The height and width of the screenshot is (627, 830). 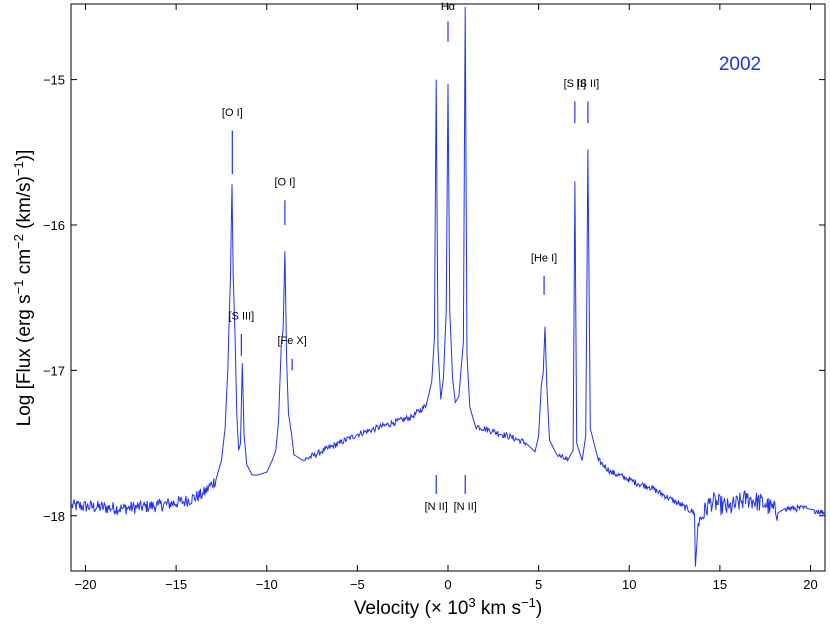 I want to click on y-axis-label: Log [Flux (erg s−1 cm−2 (km/s)−1)], so click(x=23, y=288).